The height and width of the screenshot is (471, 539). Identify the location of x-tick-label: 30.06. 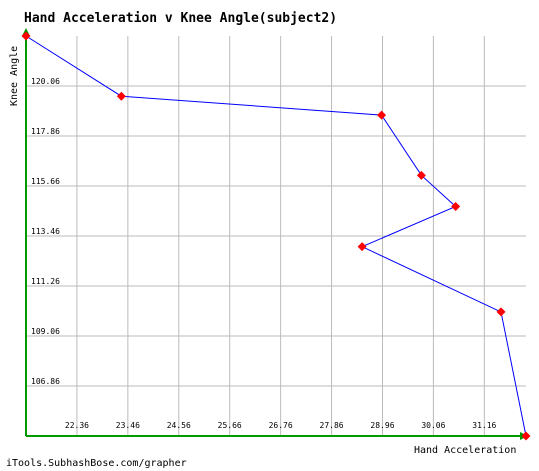
(433, 425).